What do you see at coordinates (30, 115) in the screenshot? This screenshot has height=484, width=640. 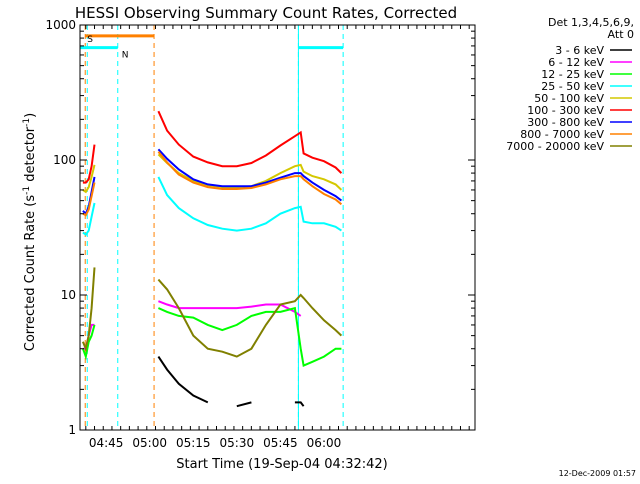 I see `y-axis-label-end: )` at bounding box center [30, 115].